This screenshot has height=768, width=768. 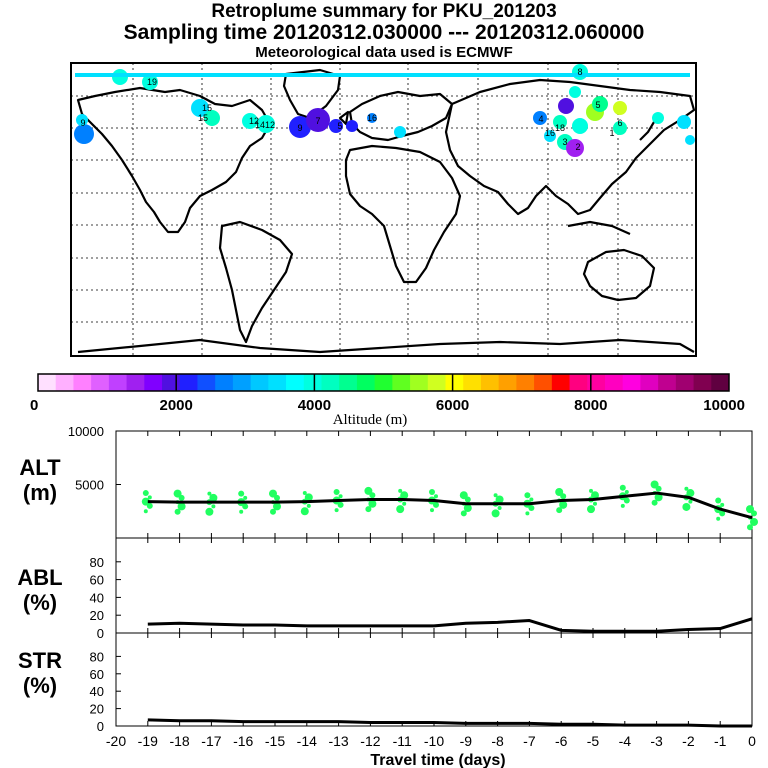 I want to click on plume-day-label: 3, so click(x=564, y=142).